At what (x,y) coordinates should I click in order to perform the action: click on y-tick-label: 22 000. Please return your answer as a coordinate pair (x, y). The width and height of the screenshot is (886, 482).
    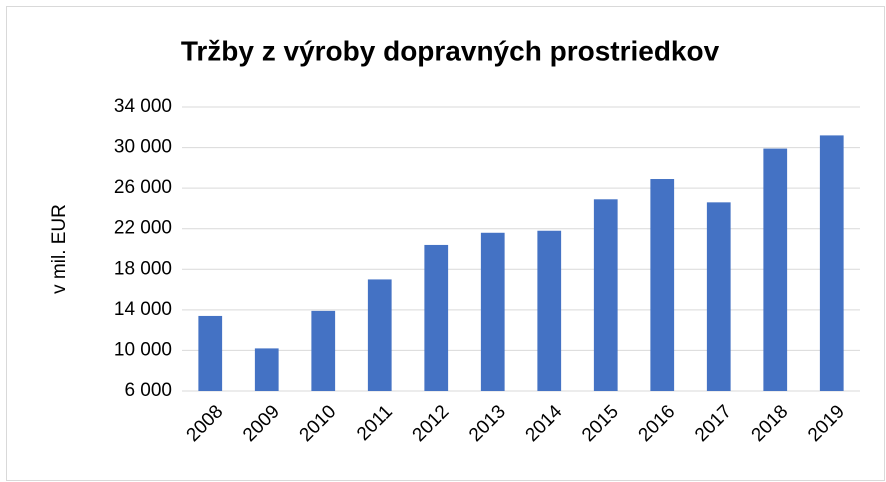
    Looking at the image, I should click on (143, 228).